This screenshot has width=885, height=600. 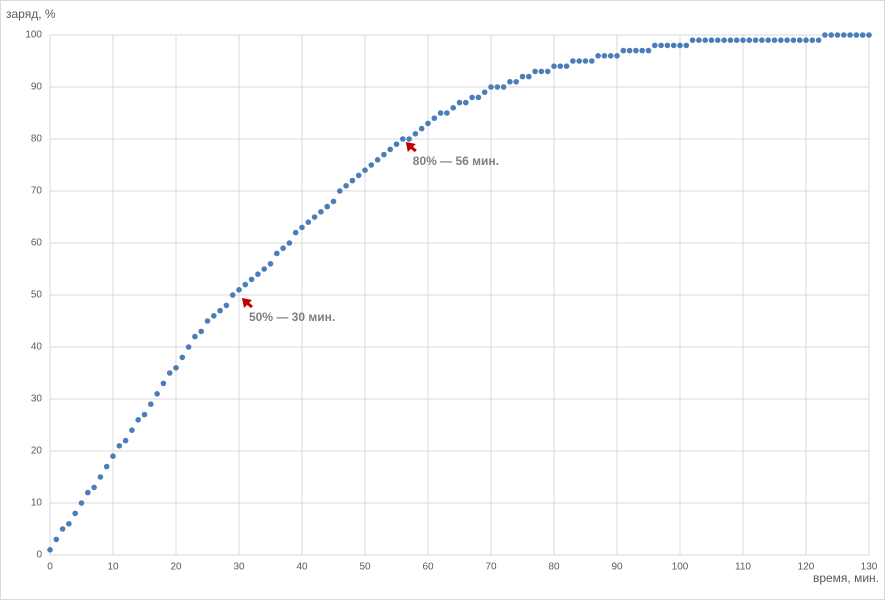 What do you see at coordinates (33, 35) in the screenshot?
I see `y-tick-label: 100` at bounding box center [33, 35].